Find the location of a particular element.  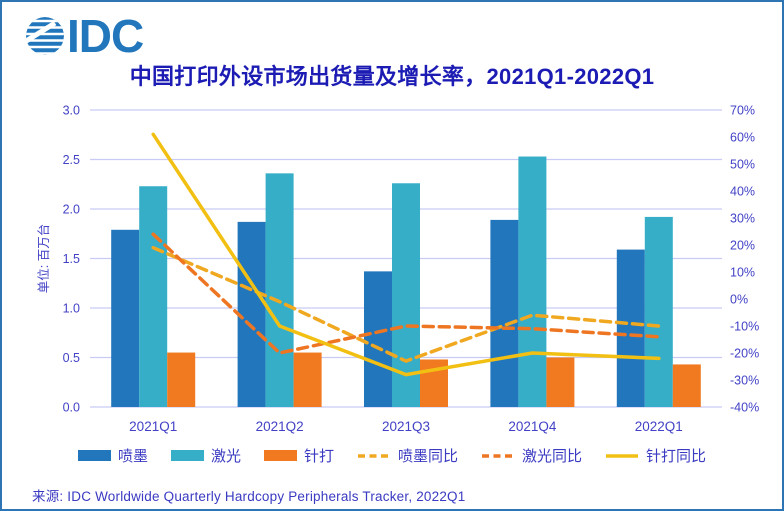

legend-label-喷墨同比: 喷墨同比 is located at coordinates (428, 456).